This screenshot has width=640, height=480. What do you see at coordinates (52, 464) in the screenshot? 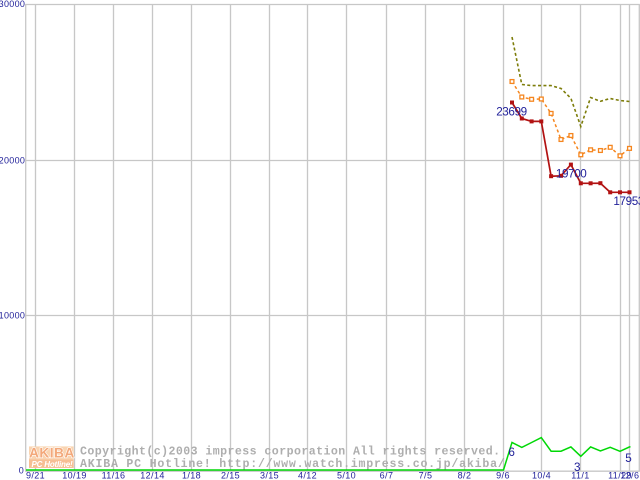
I see `svg-text: PC Hotline!` at bounding box center [52, 464].